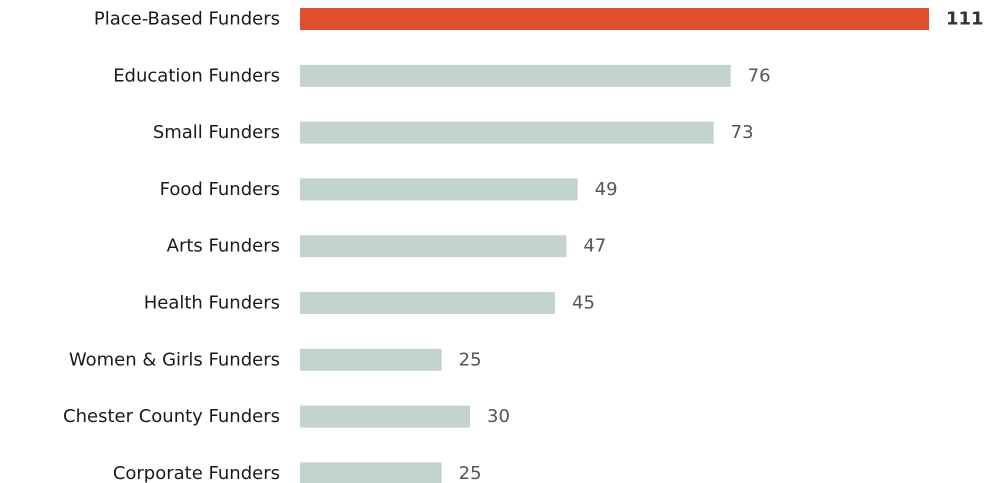  What do you see at coordinates (759, 75) in the screenshot?
I see `value-label: 76` at bounding box center [759, 75].